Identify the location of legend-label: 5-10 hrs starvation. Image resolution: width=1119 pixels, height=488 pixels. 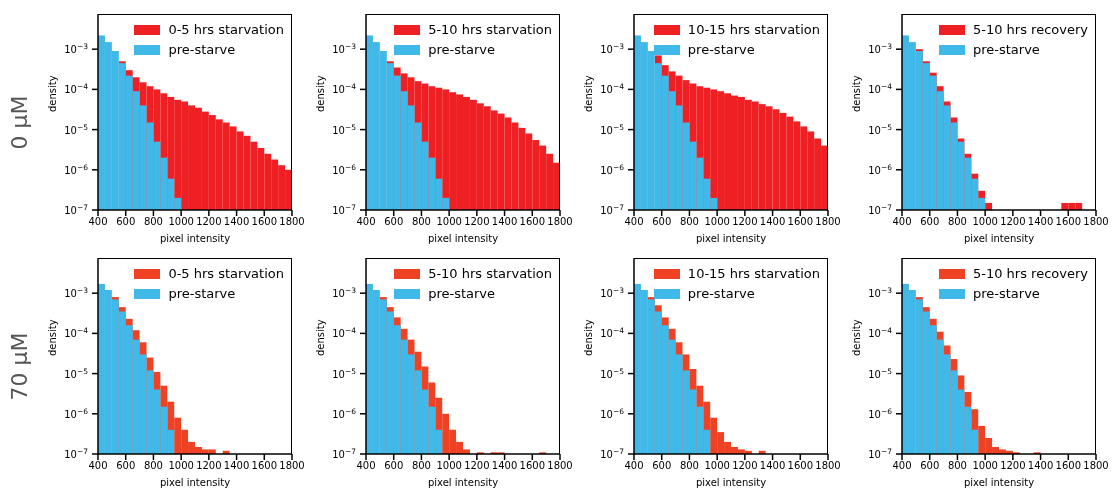
(490, 274).